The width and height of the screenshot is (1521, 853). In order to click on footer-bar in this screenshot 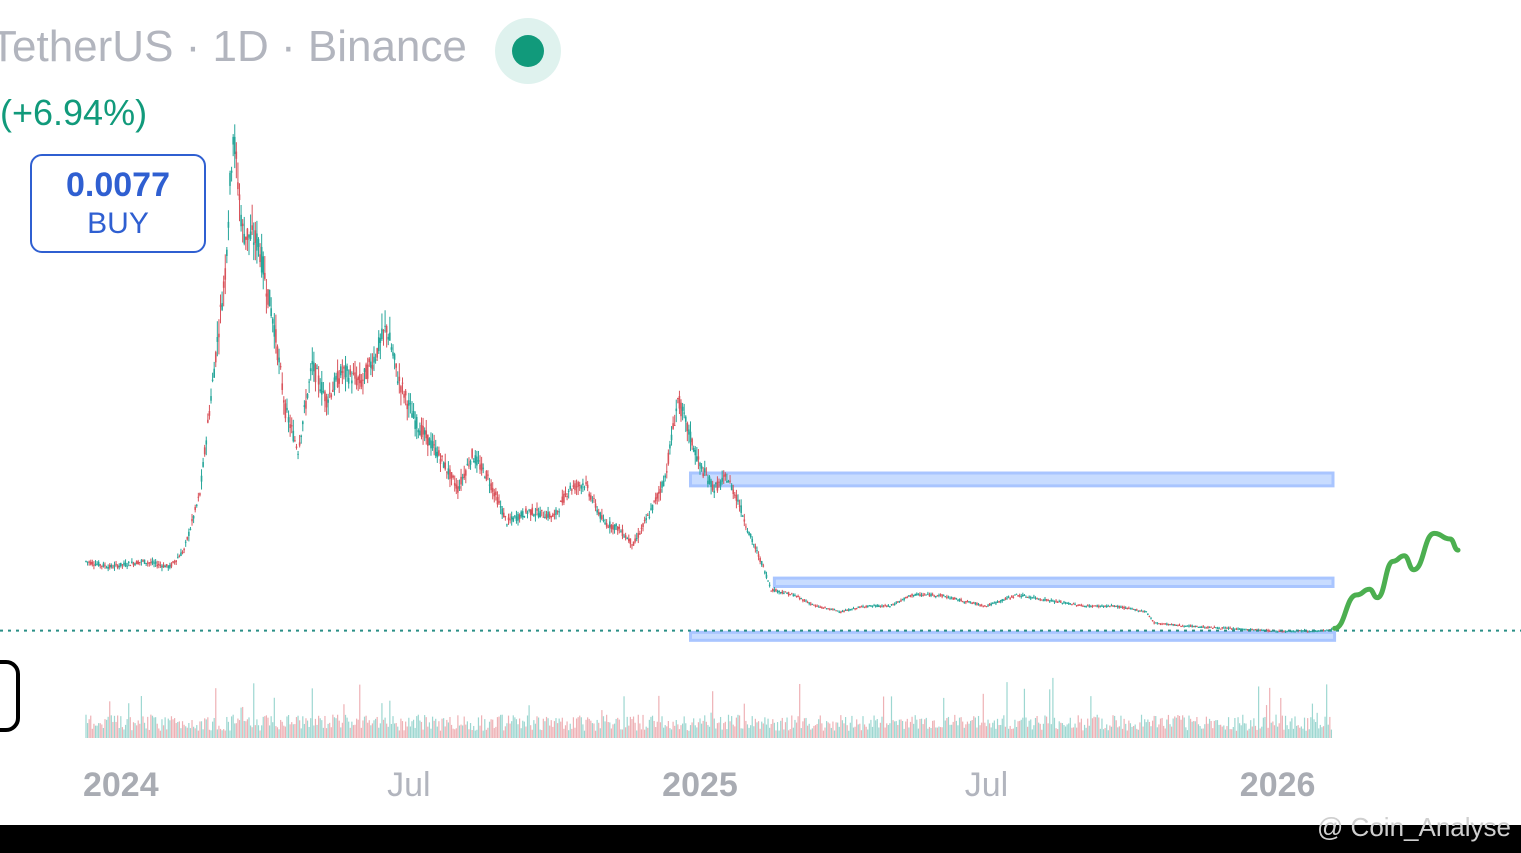, I will do `click(760, 839)`.